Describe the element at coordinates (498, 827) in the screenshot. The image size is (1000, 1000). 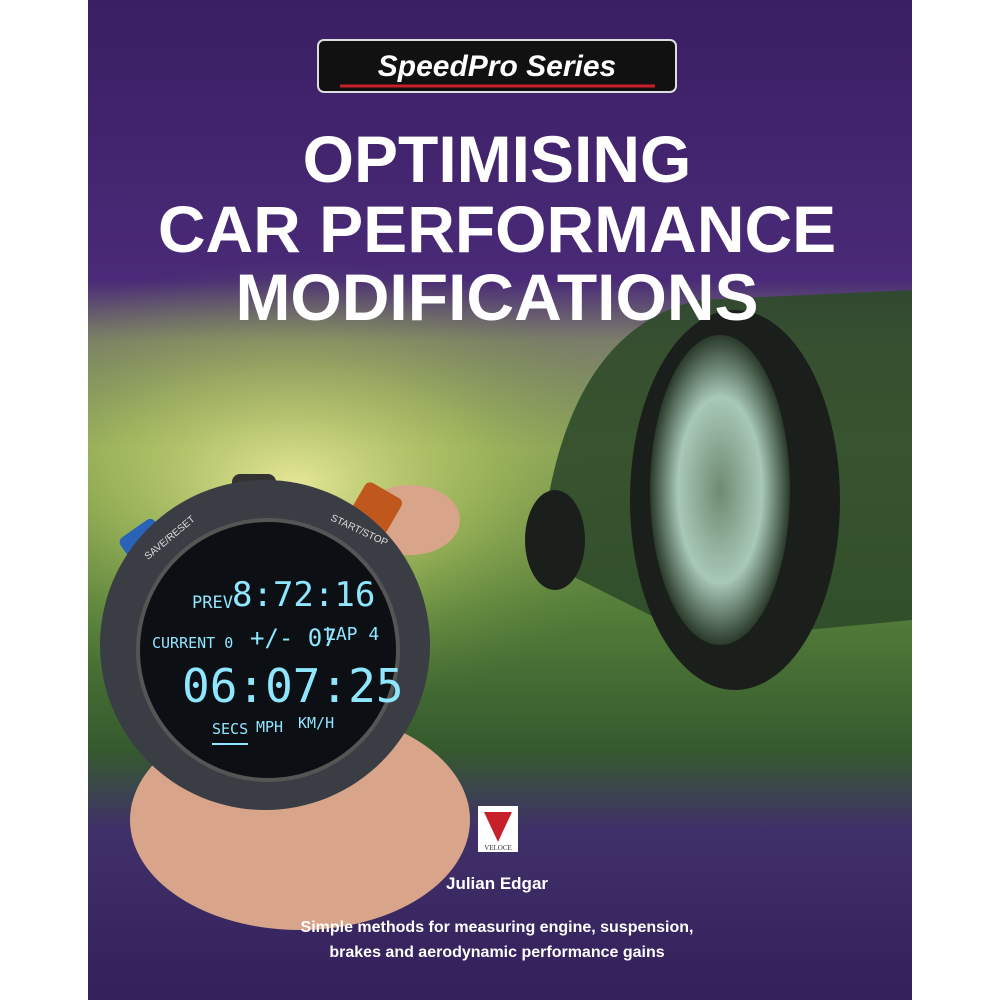
I see `publisher-logo-mark` at that location.